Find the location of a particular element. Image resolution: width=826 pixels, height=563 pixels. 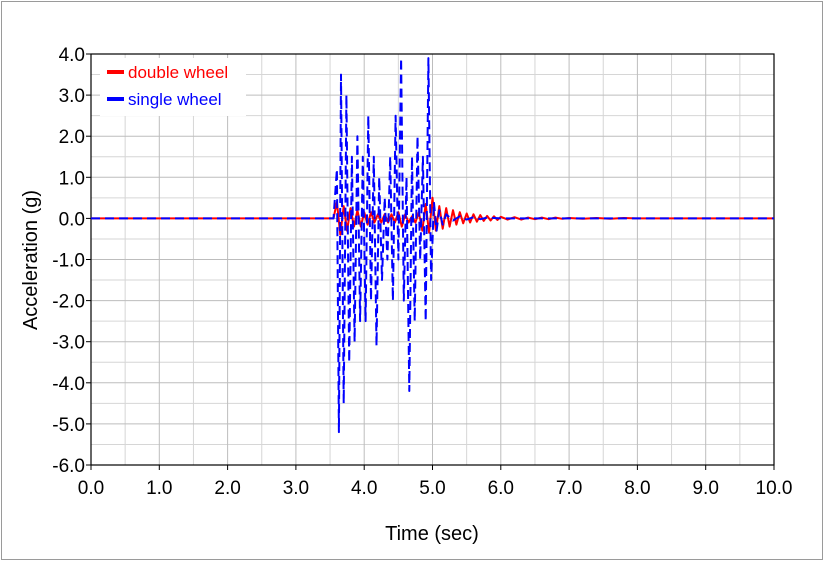

x-tick-label: 10.0 is located at coordinates (774, 488).